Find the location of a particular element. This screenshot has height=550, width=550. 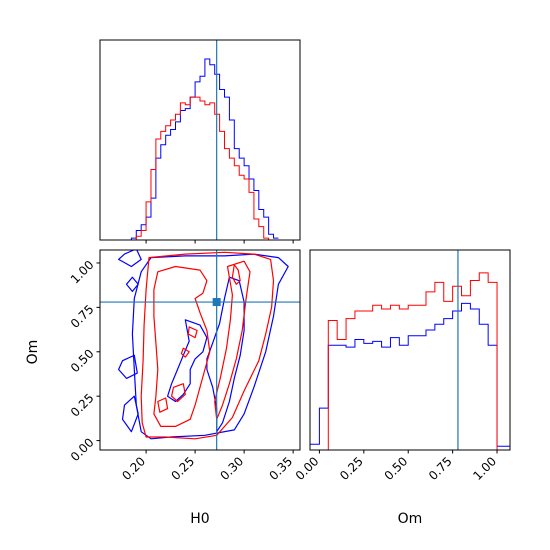

om-y-tick-label-1: 0.25 is located at coordinates (82, 405).